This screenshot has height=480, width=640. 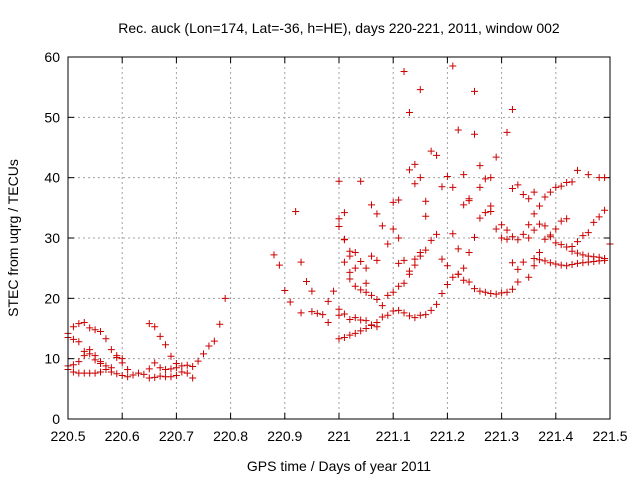 What do you see at coordinates (52, 178) in the screenshot?
I see `y-tick-label: 40` at bounding box center [52, 178].